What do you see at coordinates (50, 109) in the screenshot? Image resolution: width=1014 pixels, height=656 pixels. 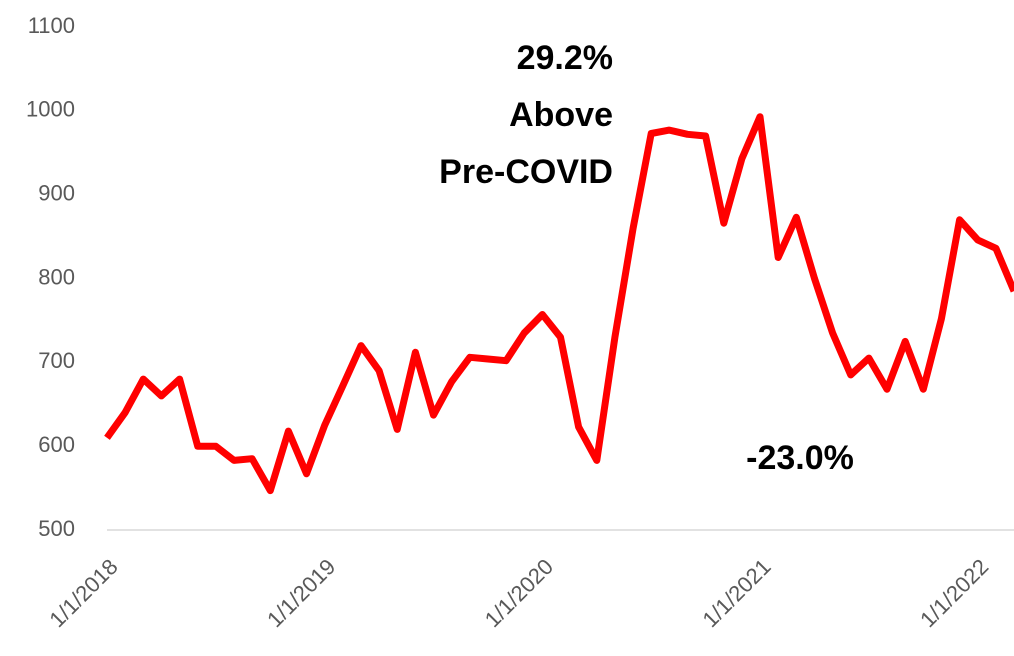 I see `y-tick-label: 1000` at bounding box center [50, 109].